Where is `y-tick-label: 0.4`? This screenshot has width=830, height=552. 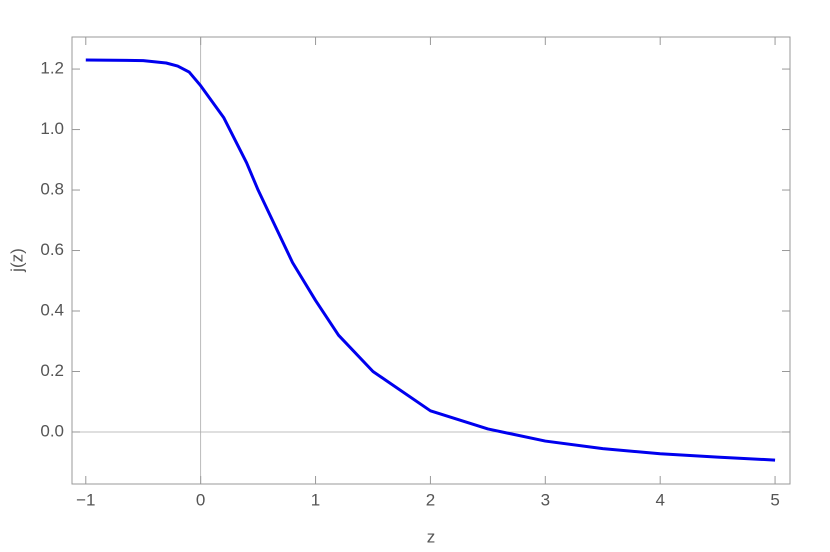
y-tick-label: 0.4 is located at coordinates (52, 309).